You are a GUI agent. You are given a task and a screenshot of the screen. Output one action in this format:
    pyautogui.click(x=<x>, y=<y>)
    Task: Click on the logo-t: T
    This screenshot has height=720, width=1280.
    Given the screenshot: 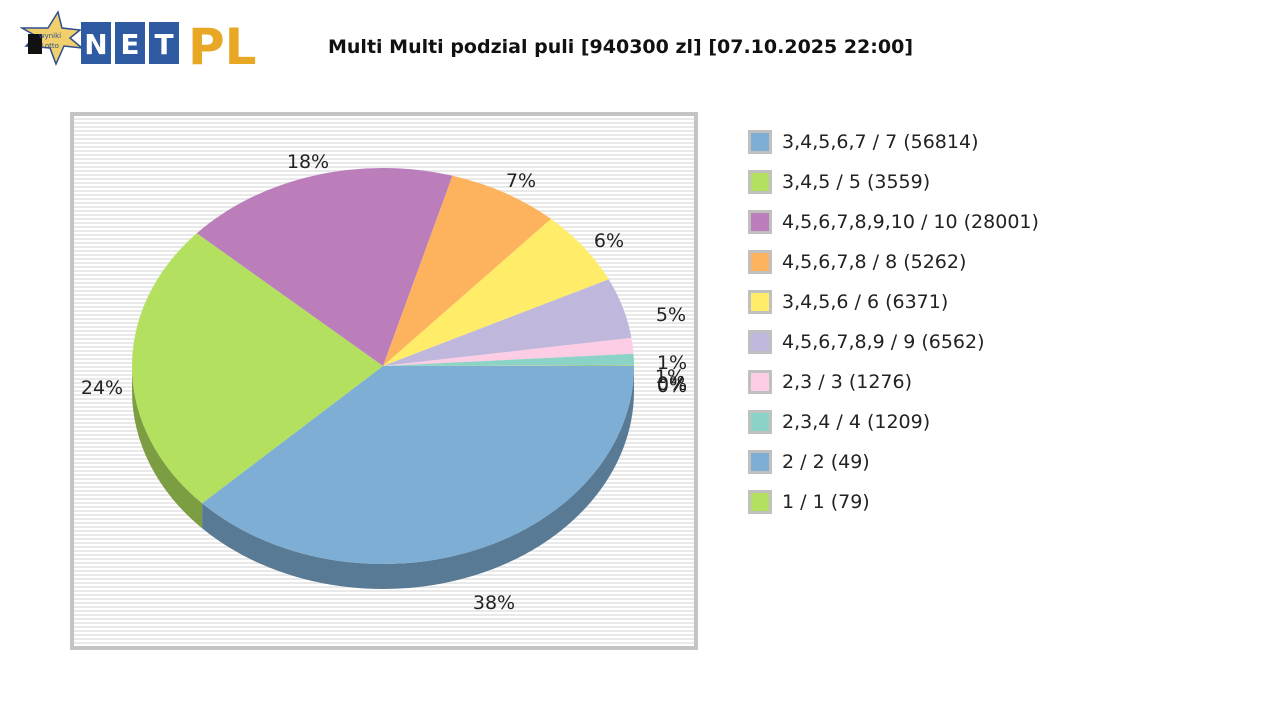 What is the action you would take?
    pyautogui.click(x=163, y=44)
    